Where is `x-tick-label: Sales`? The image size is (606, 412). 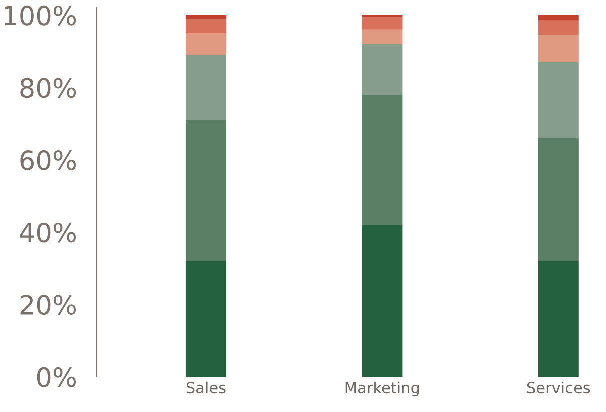
x-tick-label: Sales is located at coordinates (206, 388).